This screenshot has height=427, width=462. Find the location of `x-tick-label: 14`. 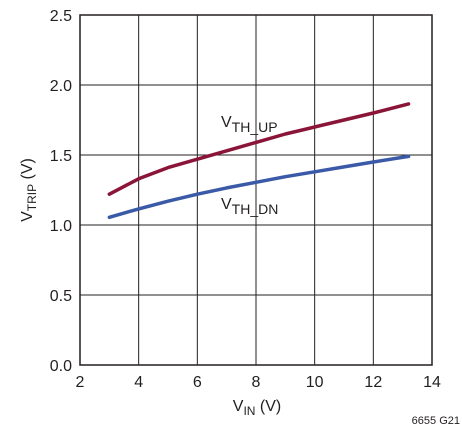

x-tick-label: 14 is located at coordinates (432, 382).